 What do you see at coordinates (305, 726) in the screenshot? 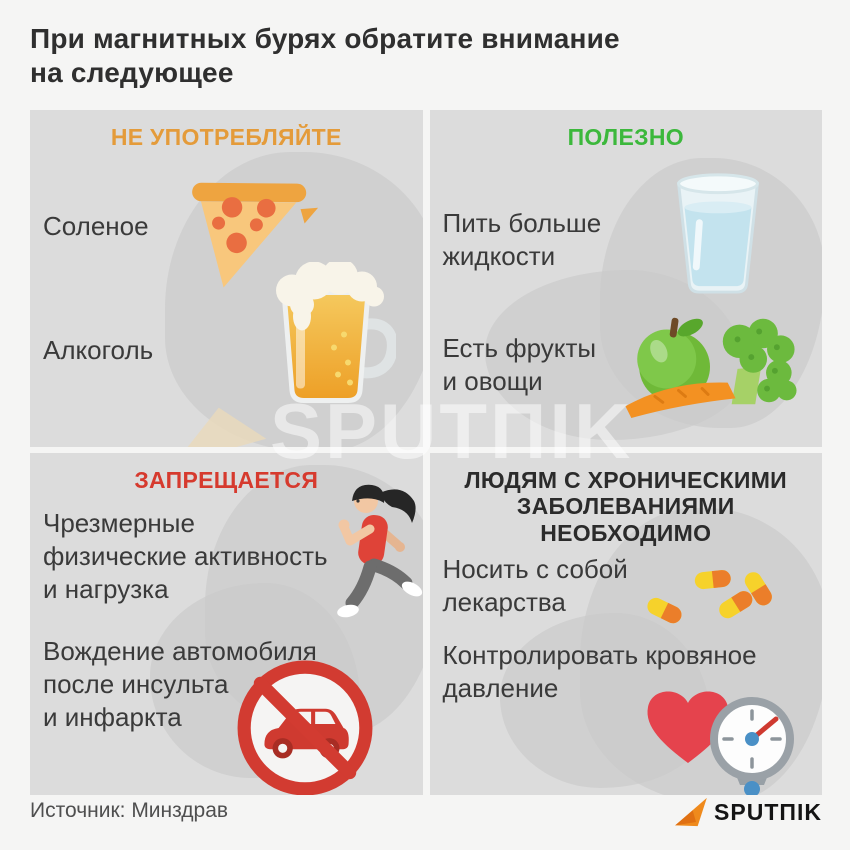
I see `no-car-icon` at bounding box center [305, 726].